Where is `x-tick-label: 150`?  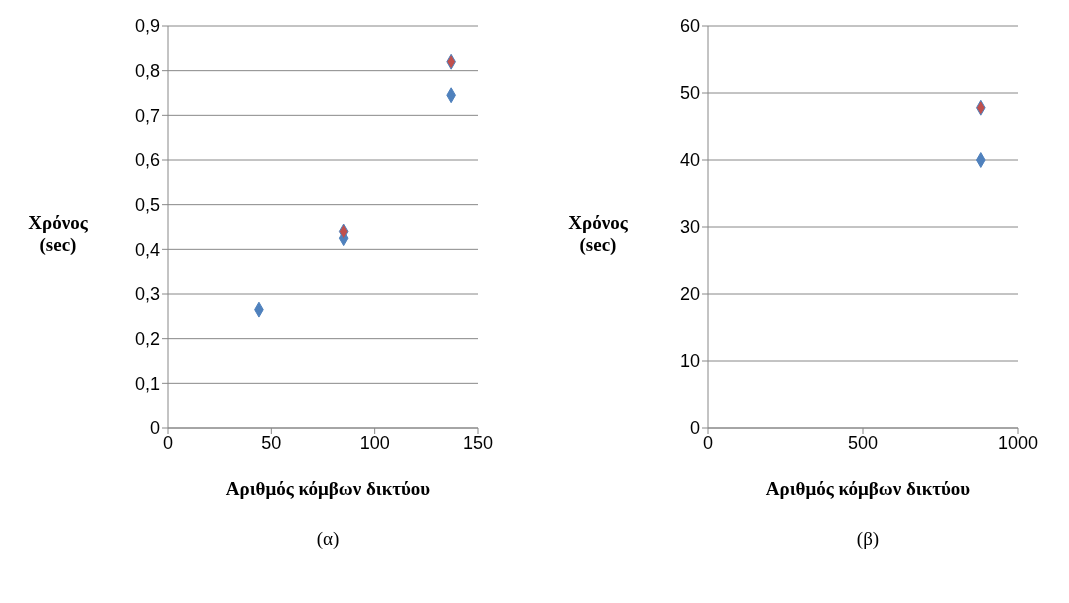
x-tick-label: 150 is located at coordinates (478, 442).